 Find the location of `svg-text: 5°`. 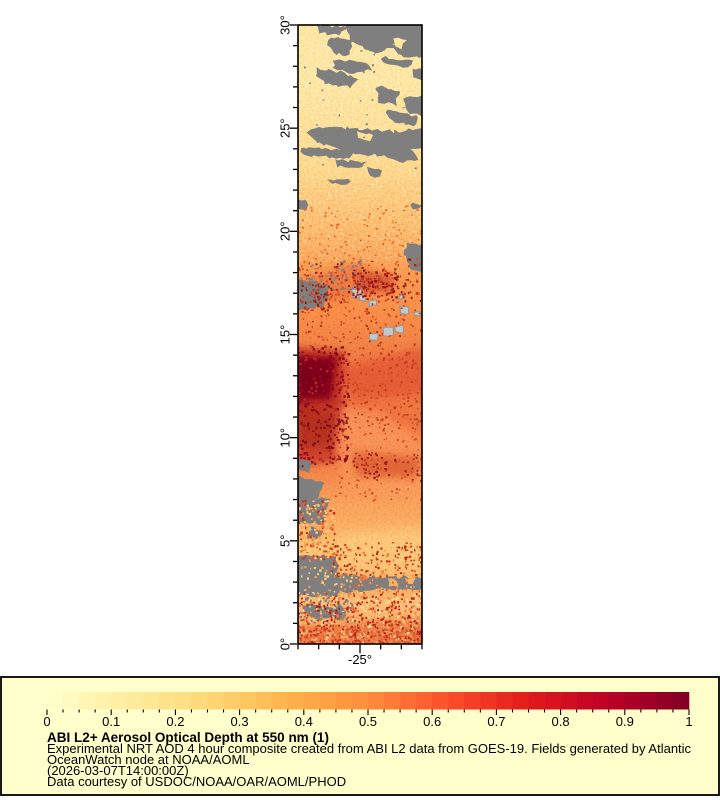

svg-text: 5° is located at coordinates (285, 541).